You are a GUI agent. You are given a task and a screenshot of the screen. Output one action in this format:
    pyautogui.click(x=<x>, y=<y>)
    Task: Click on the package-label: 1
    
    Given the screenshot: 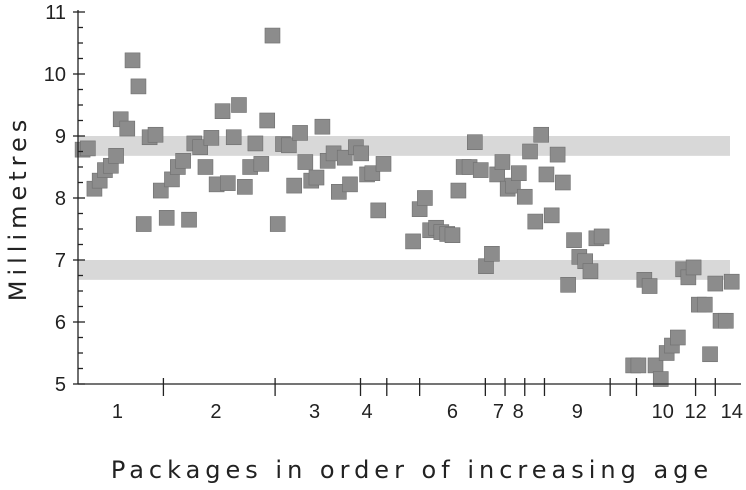 What is the action you would take?
    pyautogui.click(x=117, y=412)
    